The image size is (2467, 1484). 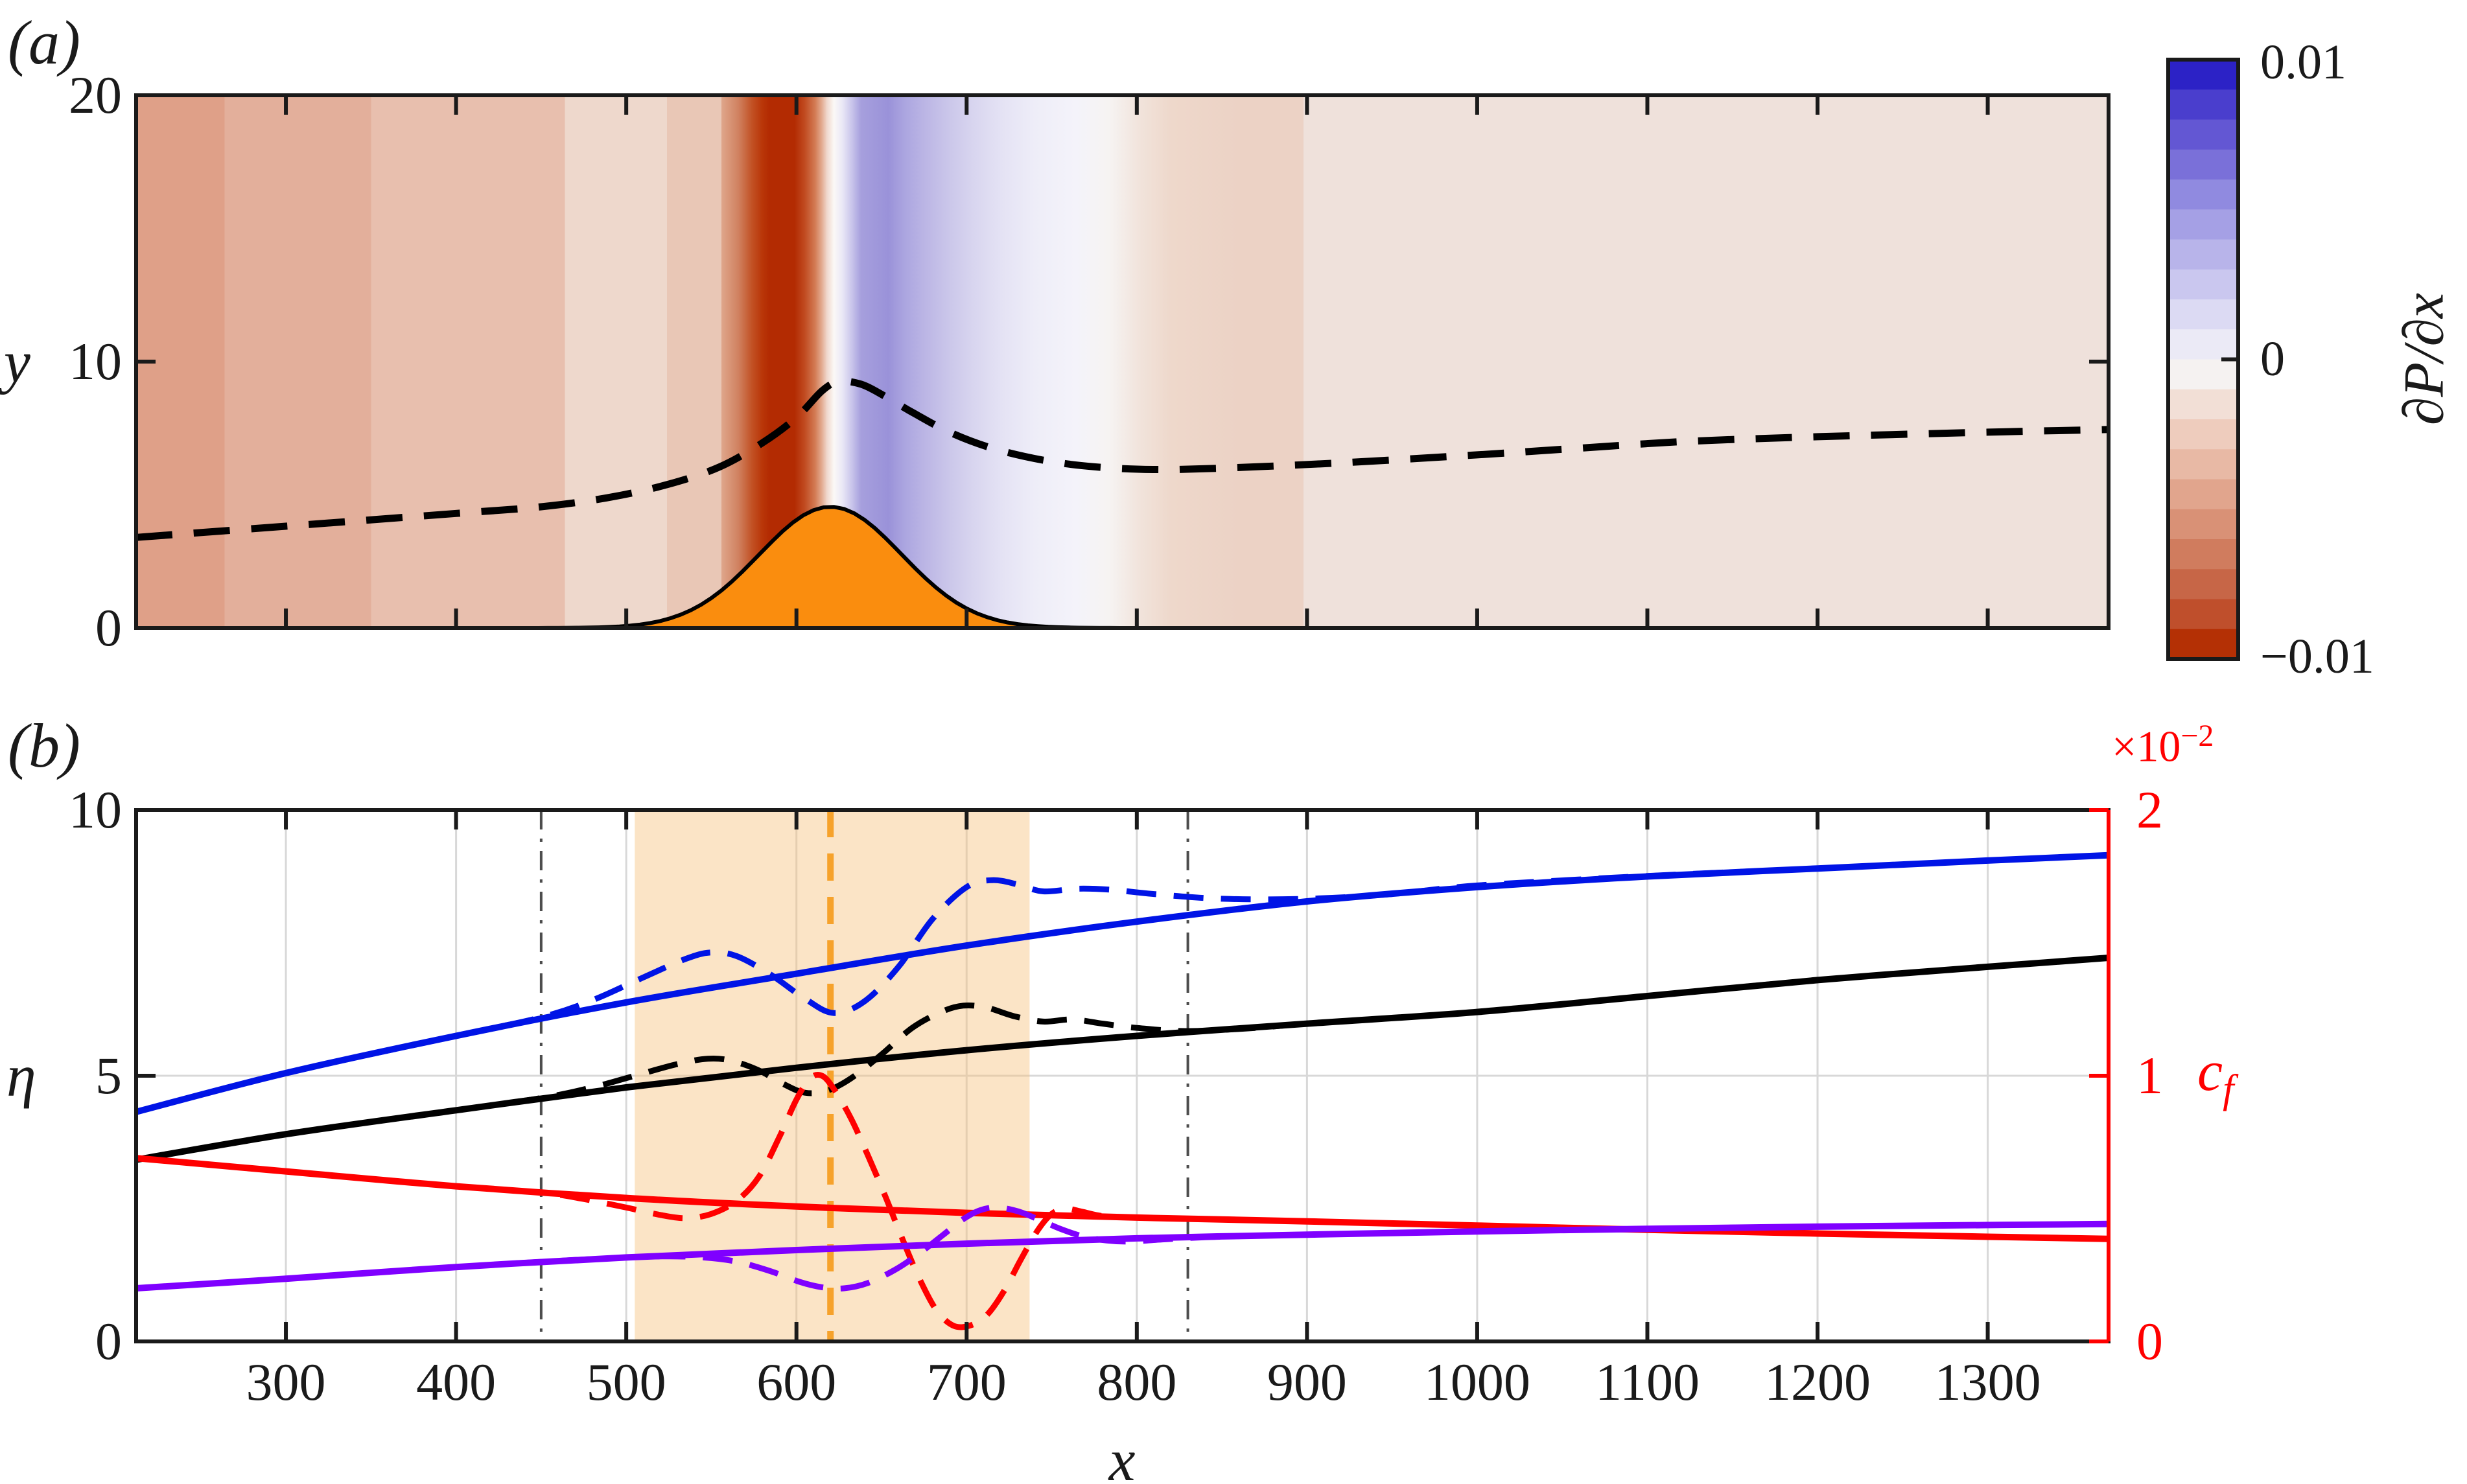 What do you see at coordinates (44, 745) in the screenshot?
I see `panel-b-letter: (b)` at bounding box center [44, 745].